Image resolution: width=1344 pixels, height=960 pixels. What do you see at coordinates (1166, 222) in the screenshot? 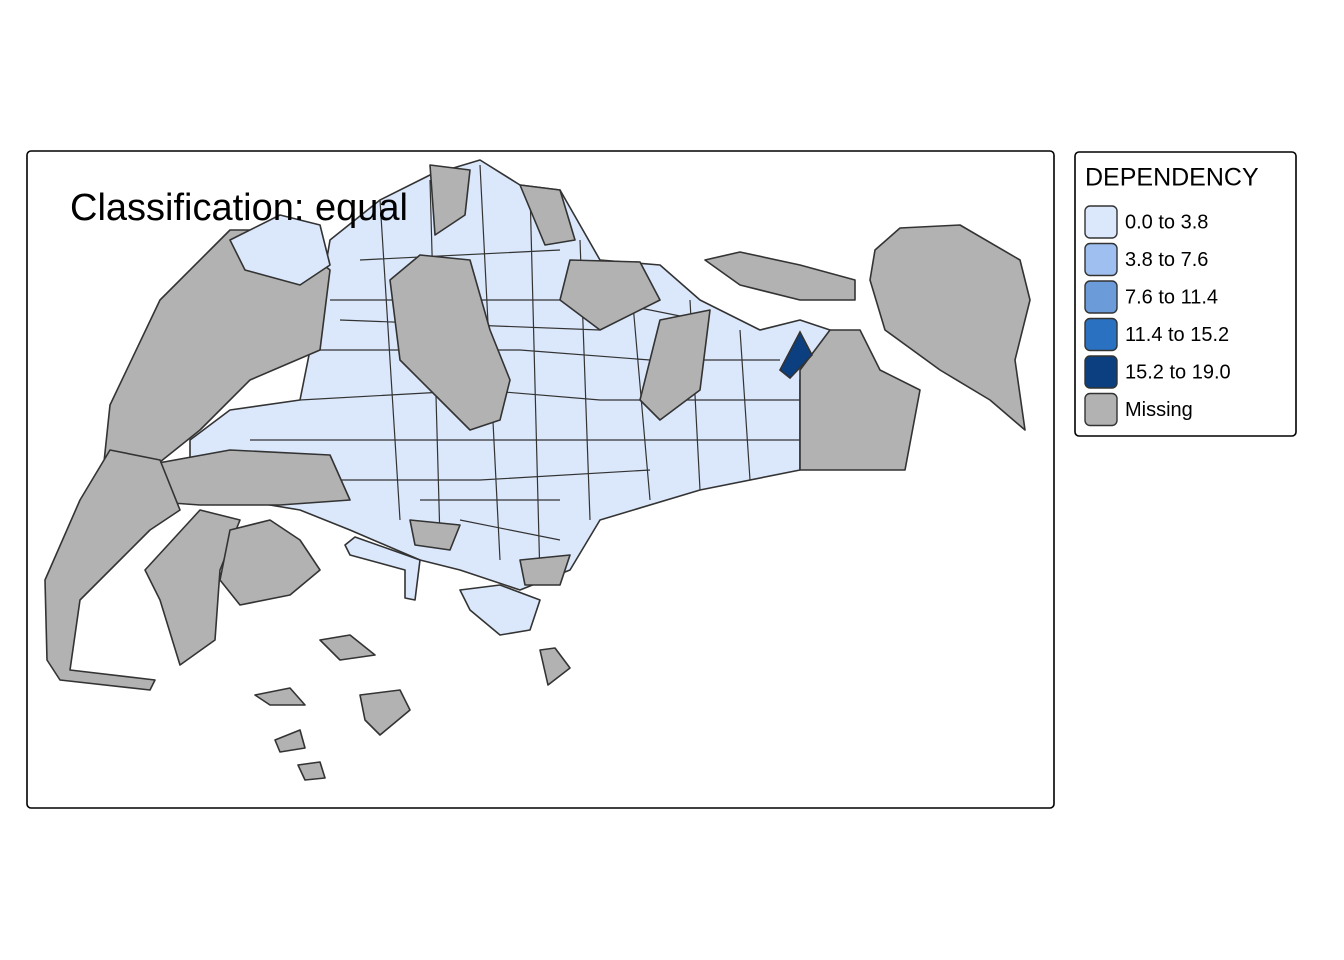
I see `legend-label: 0.0 to 3.8` at bounding box center [1166, 222].